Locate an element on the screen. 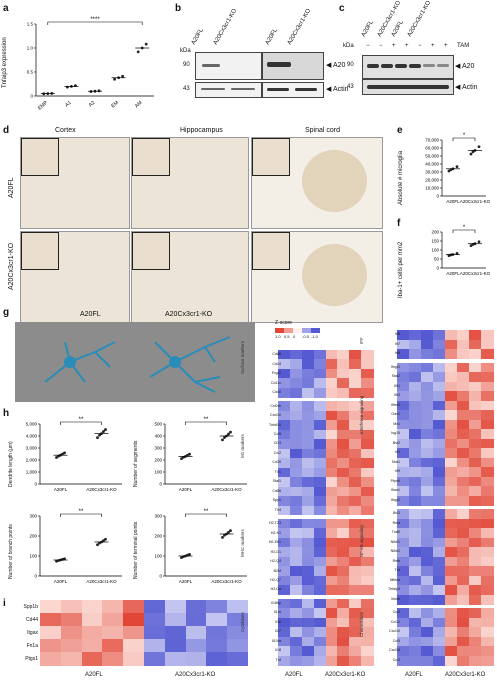 Image resolution: width=497 pixels, height=685 pixels. j-gene-label: Cd86 is located at coordinates (276, 354).